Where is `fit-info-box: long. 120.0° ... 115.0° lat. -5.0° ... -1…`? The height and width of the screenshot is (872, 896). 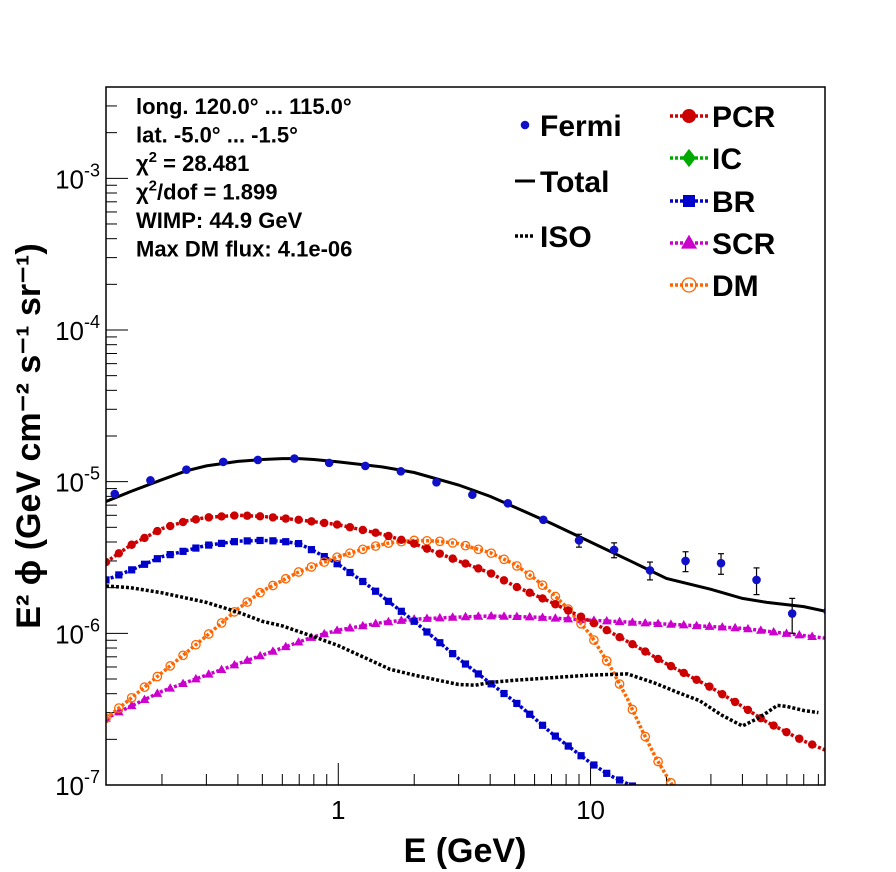 fit-info-box: long. 120.0° ... 115.0° lat. -5.0° ... -1… is located at coordinates (244, 178).